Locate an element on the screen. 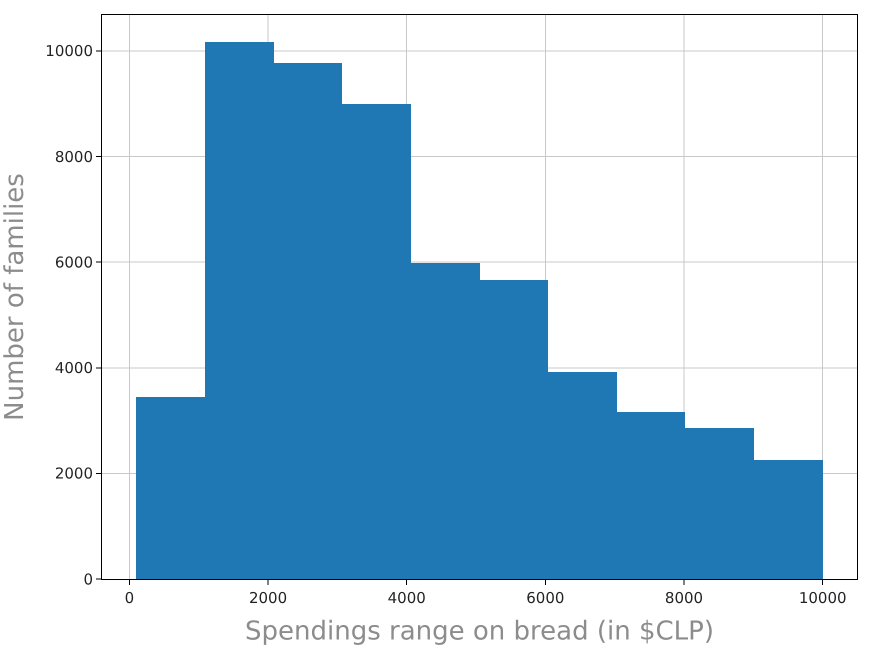  x-tick-label: 4000 is located at coordinates (407, 598).